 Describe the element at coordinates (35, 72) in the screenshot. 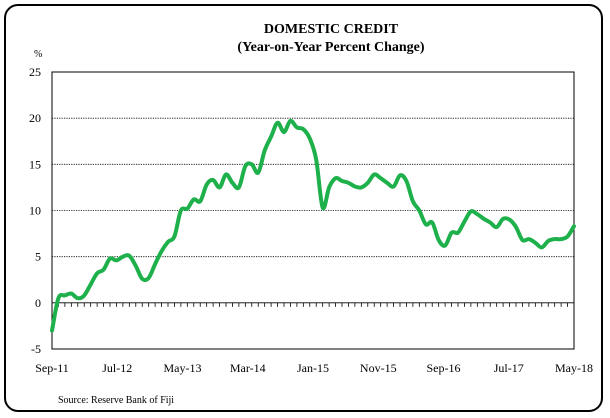

I see `y-tick-label: 25` at that location.